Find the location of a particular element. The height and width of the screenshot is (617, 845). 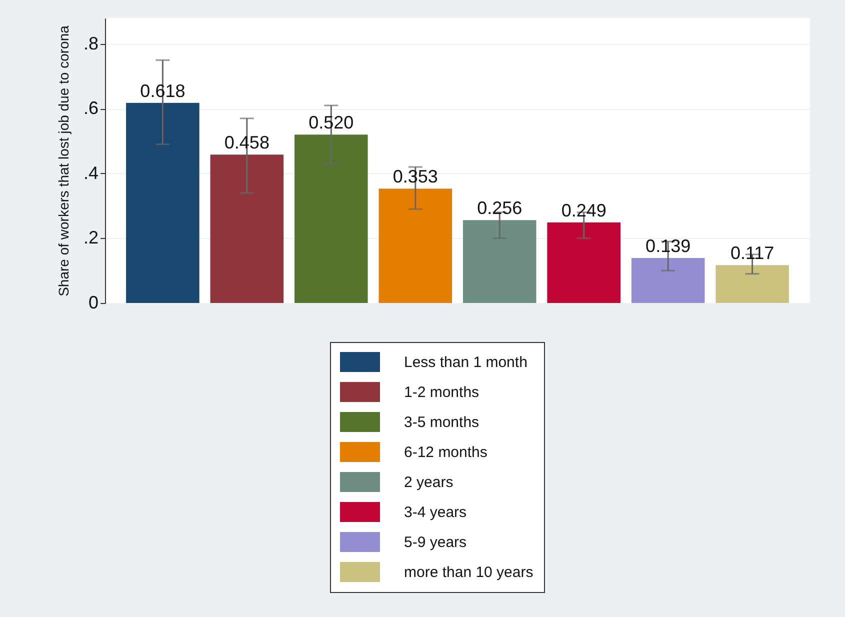

y-tick-label: .8 is located at coordinates (90, 43).